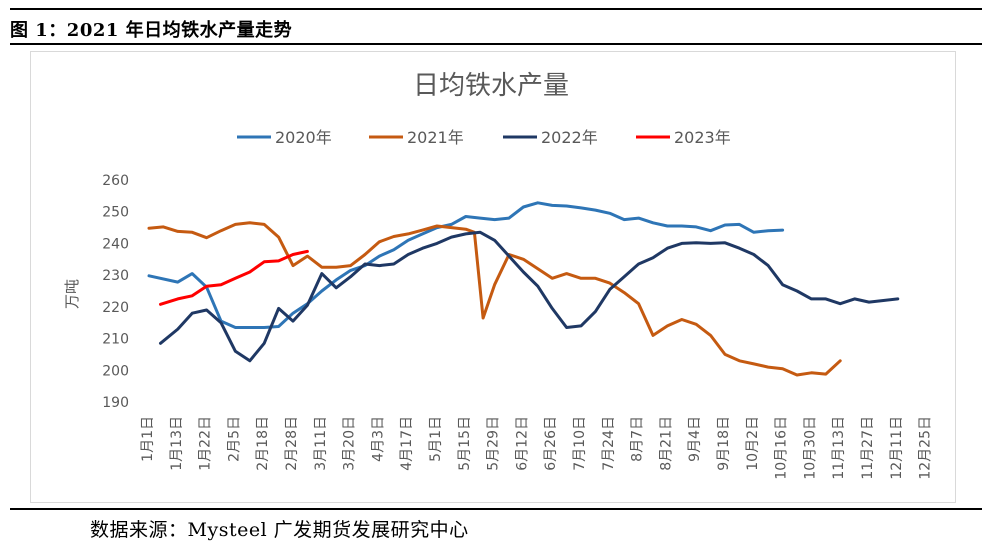 The image size is (991, 549). Describe the element at coordinates (350, 443) in the screenshot. I see `x-tick-label: 3月20日` at that location.